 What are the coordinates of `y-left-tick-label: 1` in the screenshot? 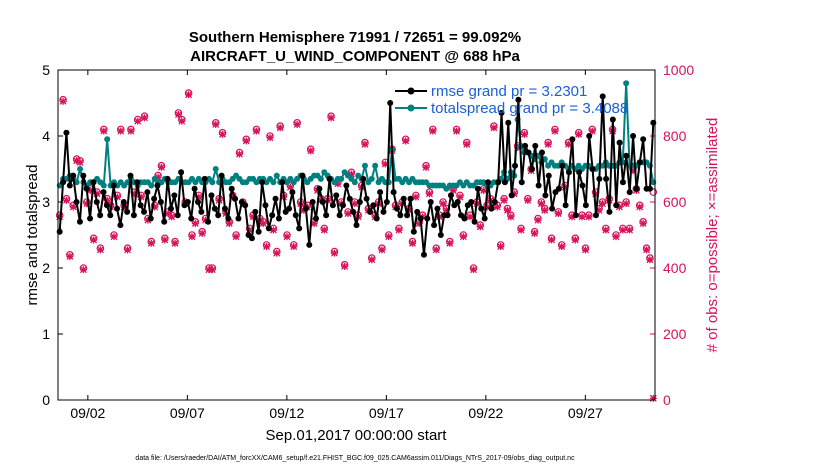 It's located at (46, 334).